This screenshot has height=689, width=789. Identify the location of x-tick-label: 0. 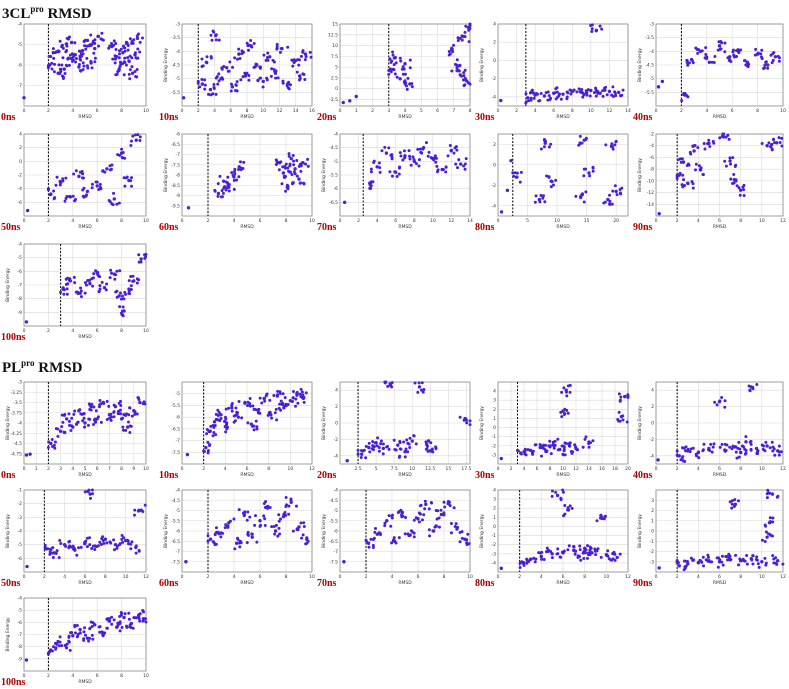
(182, 111).